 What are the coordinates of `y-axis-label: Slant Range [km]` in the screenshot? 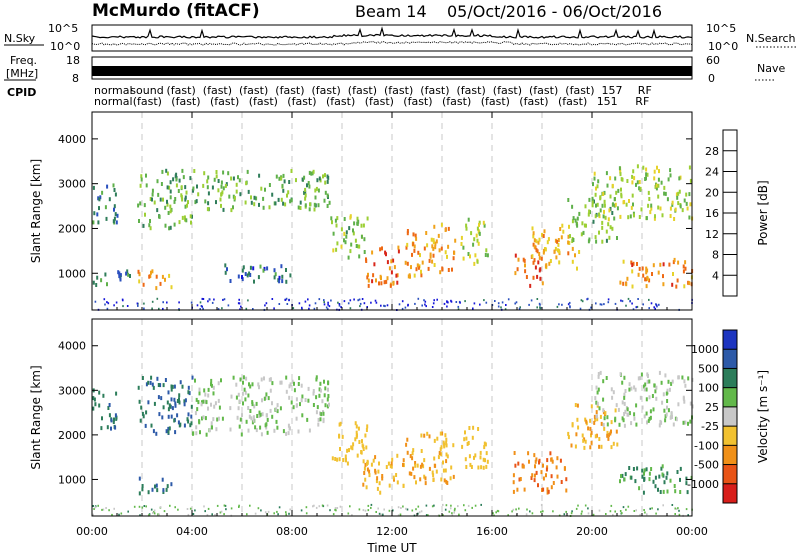 It's located at (36, 211).